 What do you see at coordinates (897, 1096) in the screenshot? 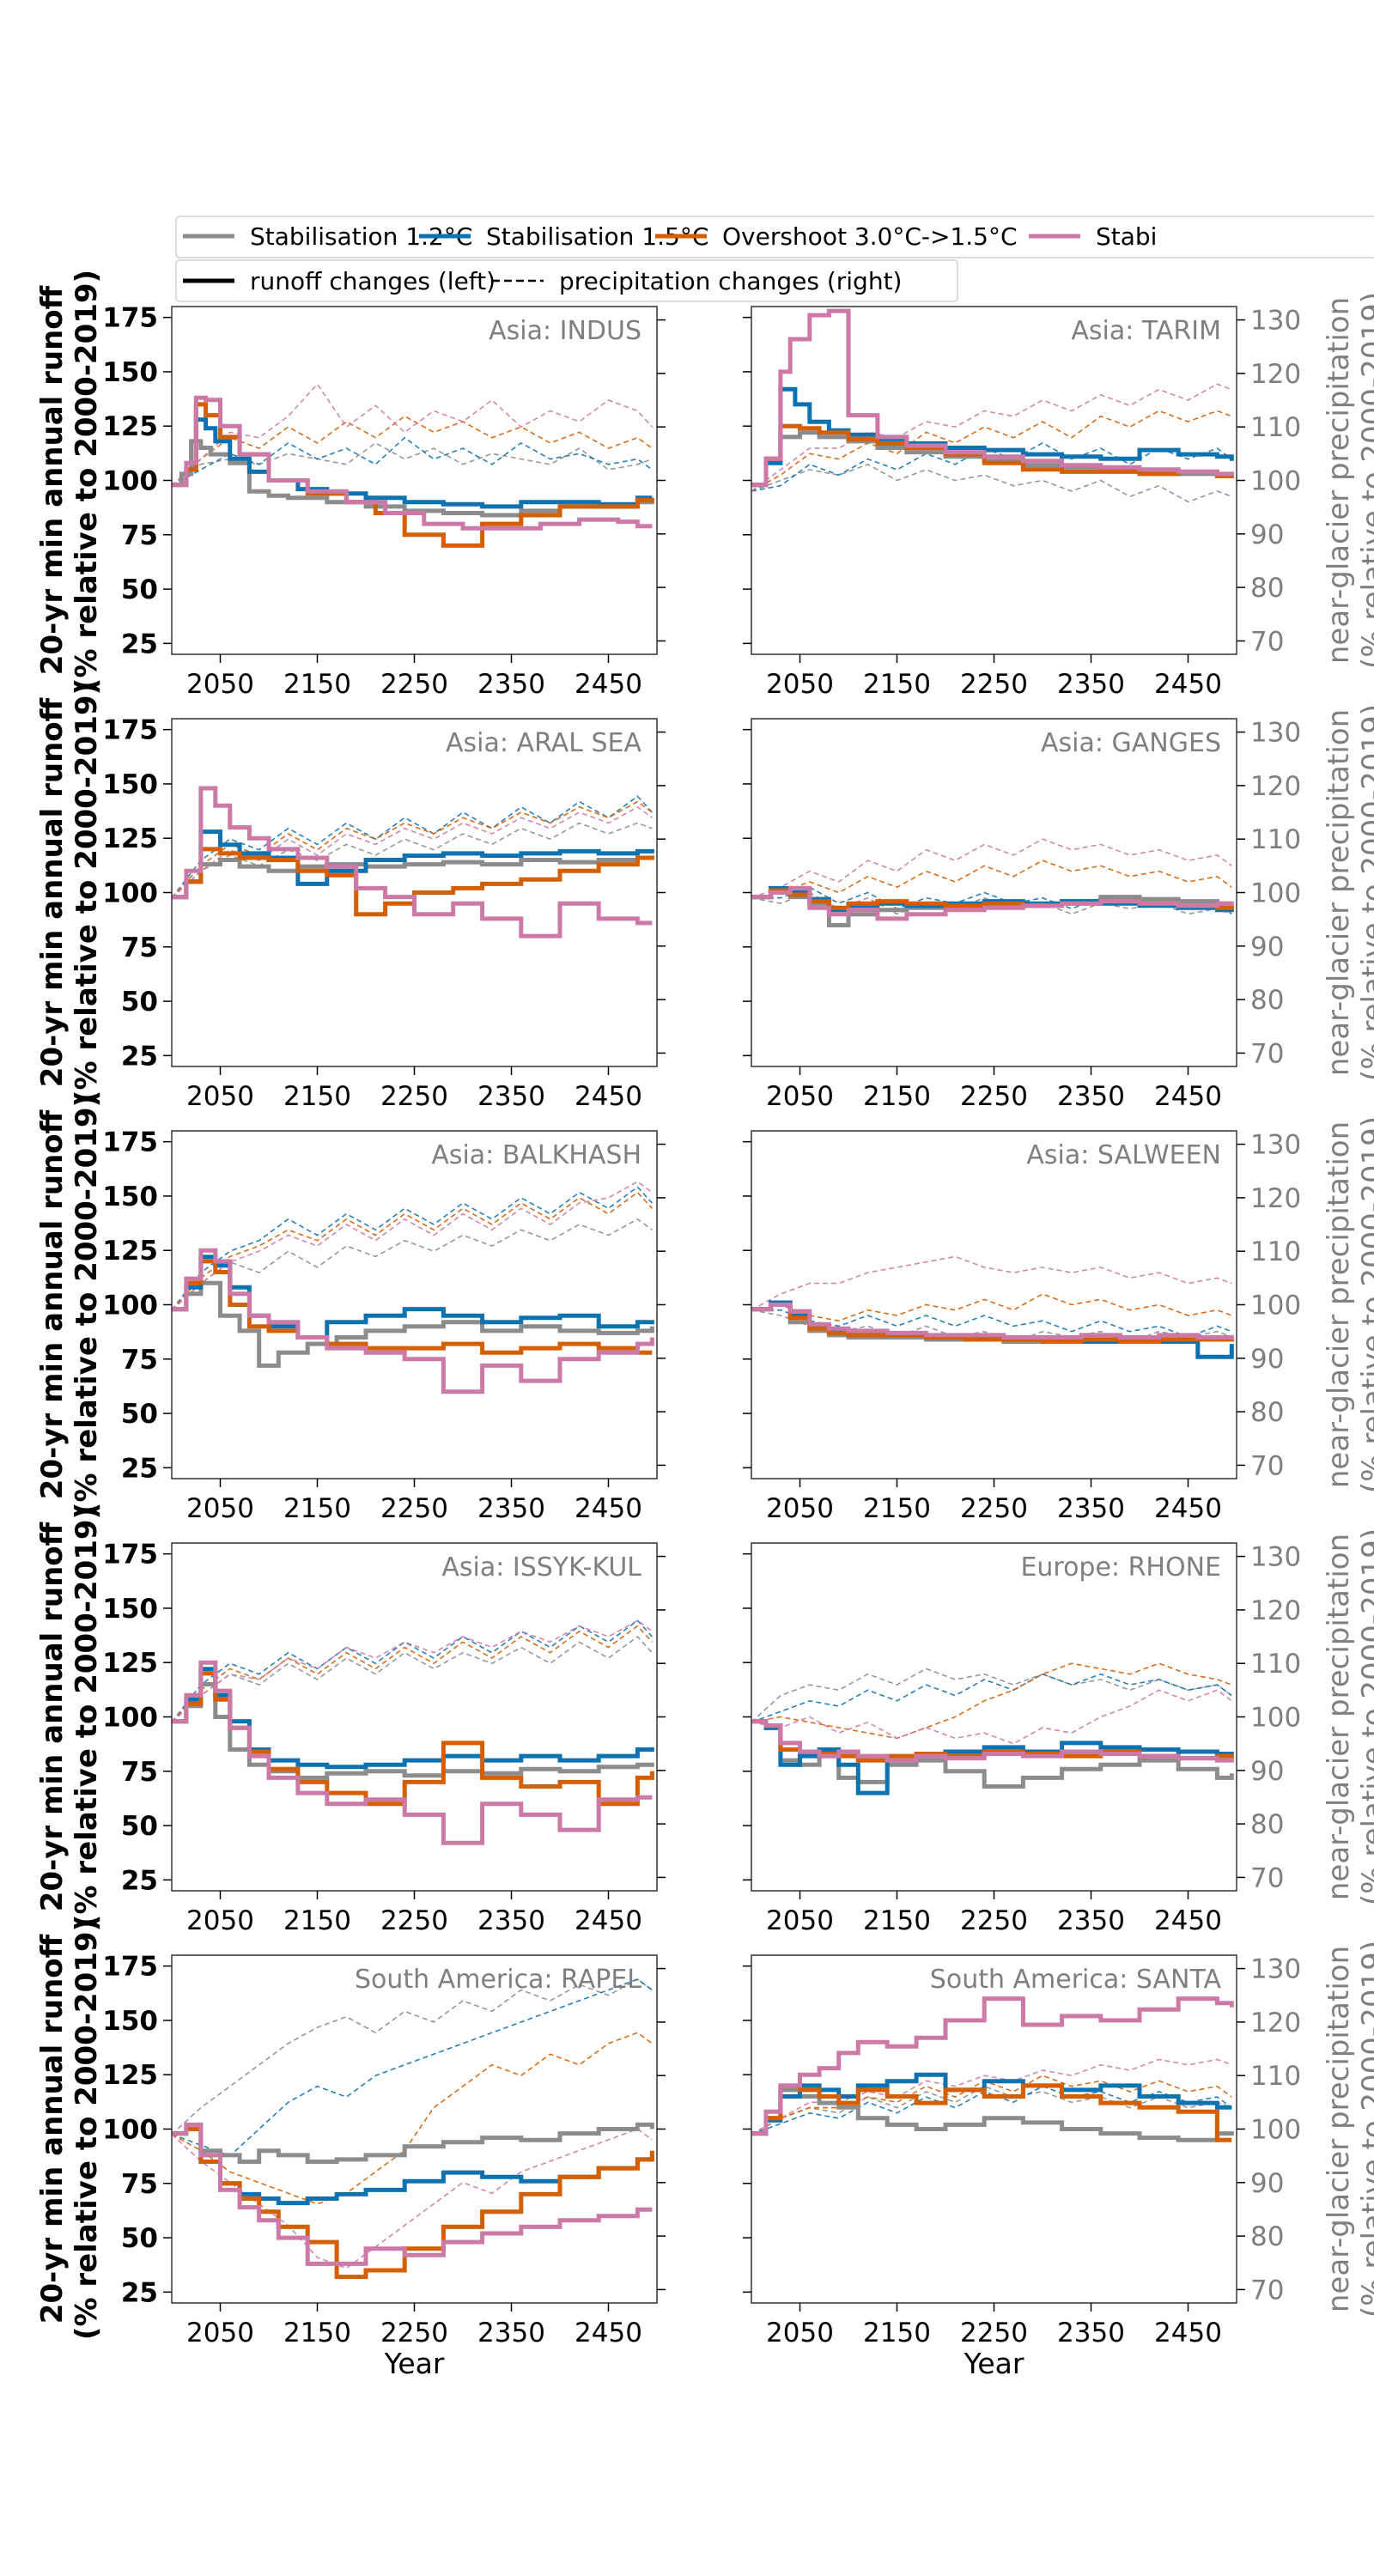
I see `x-tick-label-3-1: 2150` at bounding box center [897, 1096].